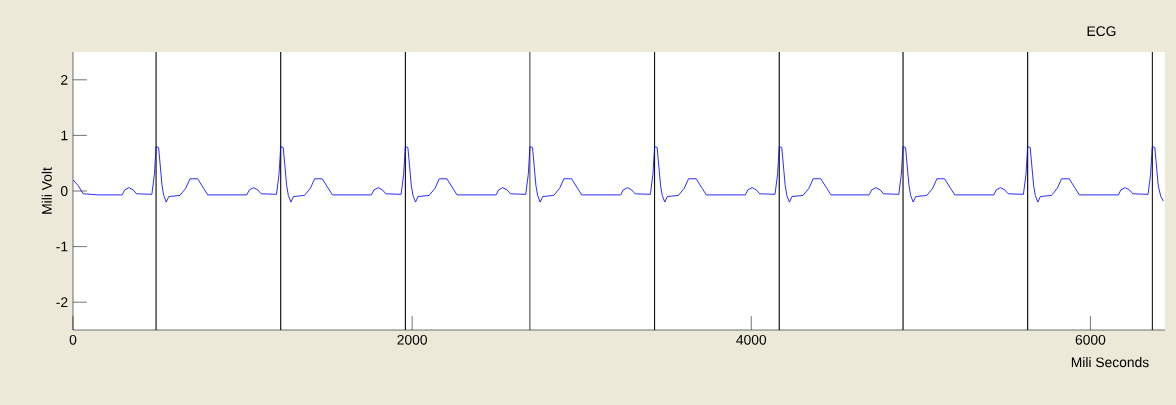  I want to click on y-tick-label: 2, so click(64, 79).